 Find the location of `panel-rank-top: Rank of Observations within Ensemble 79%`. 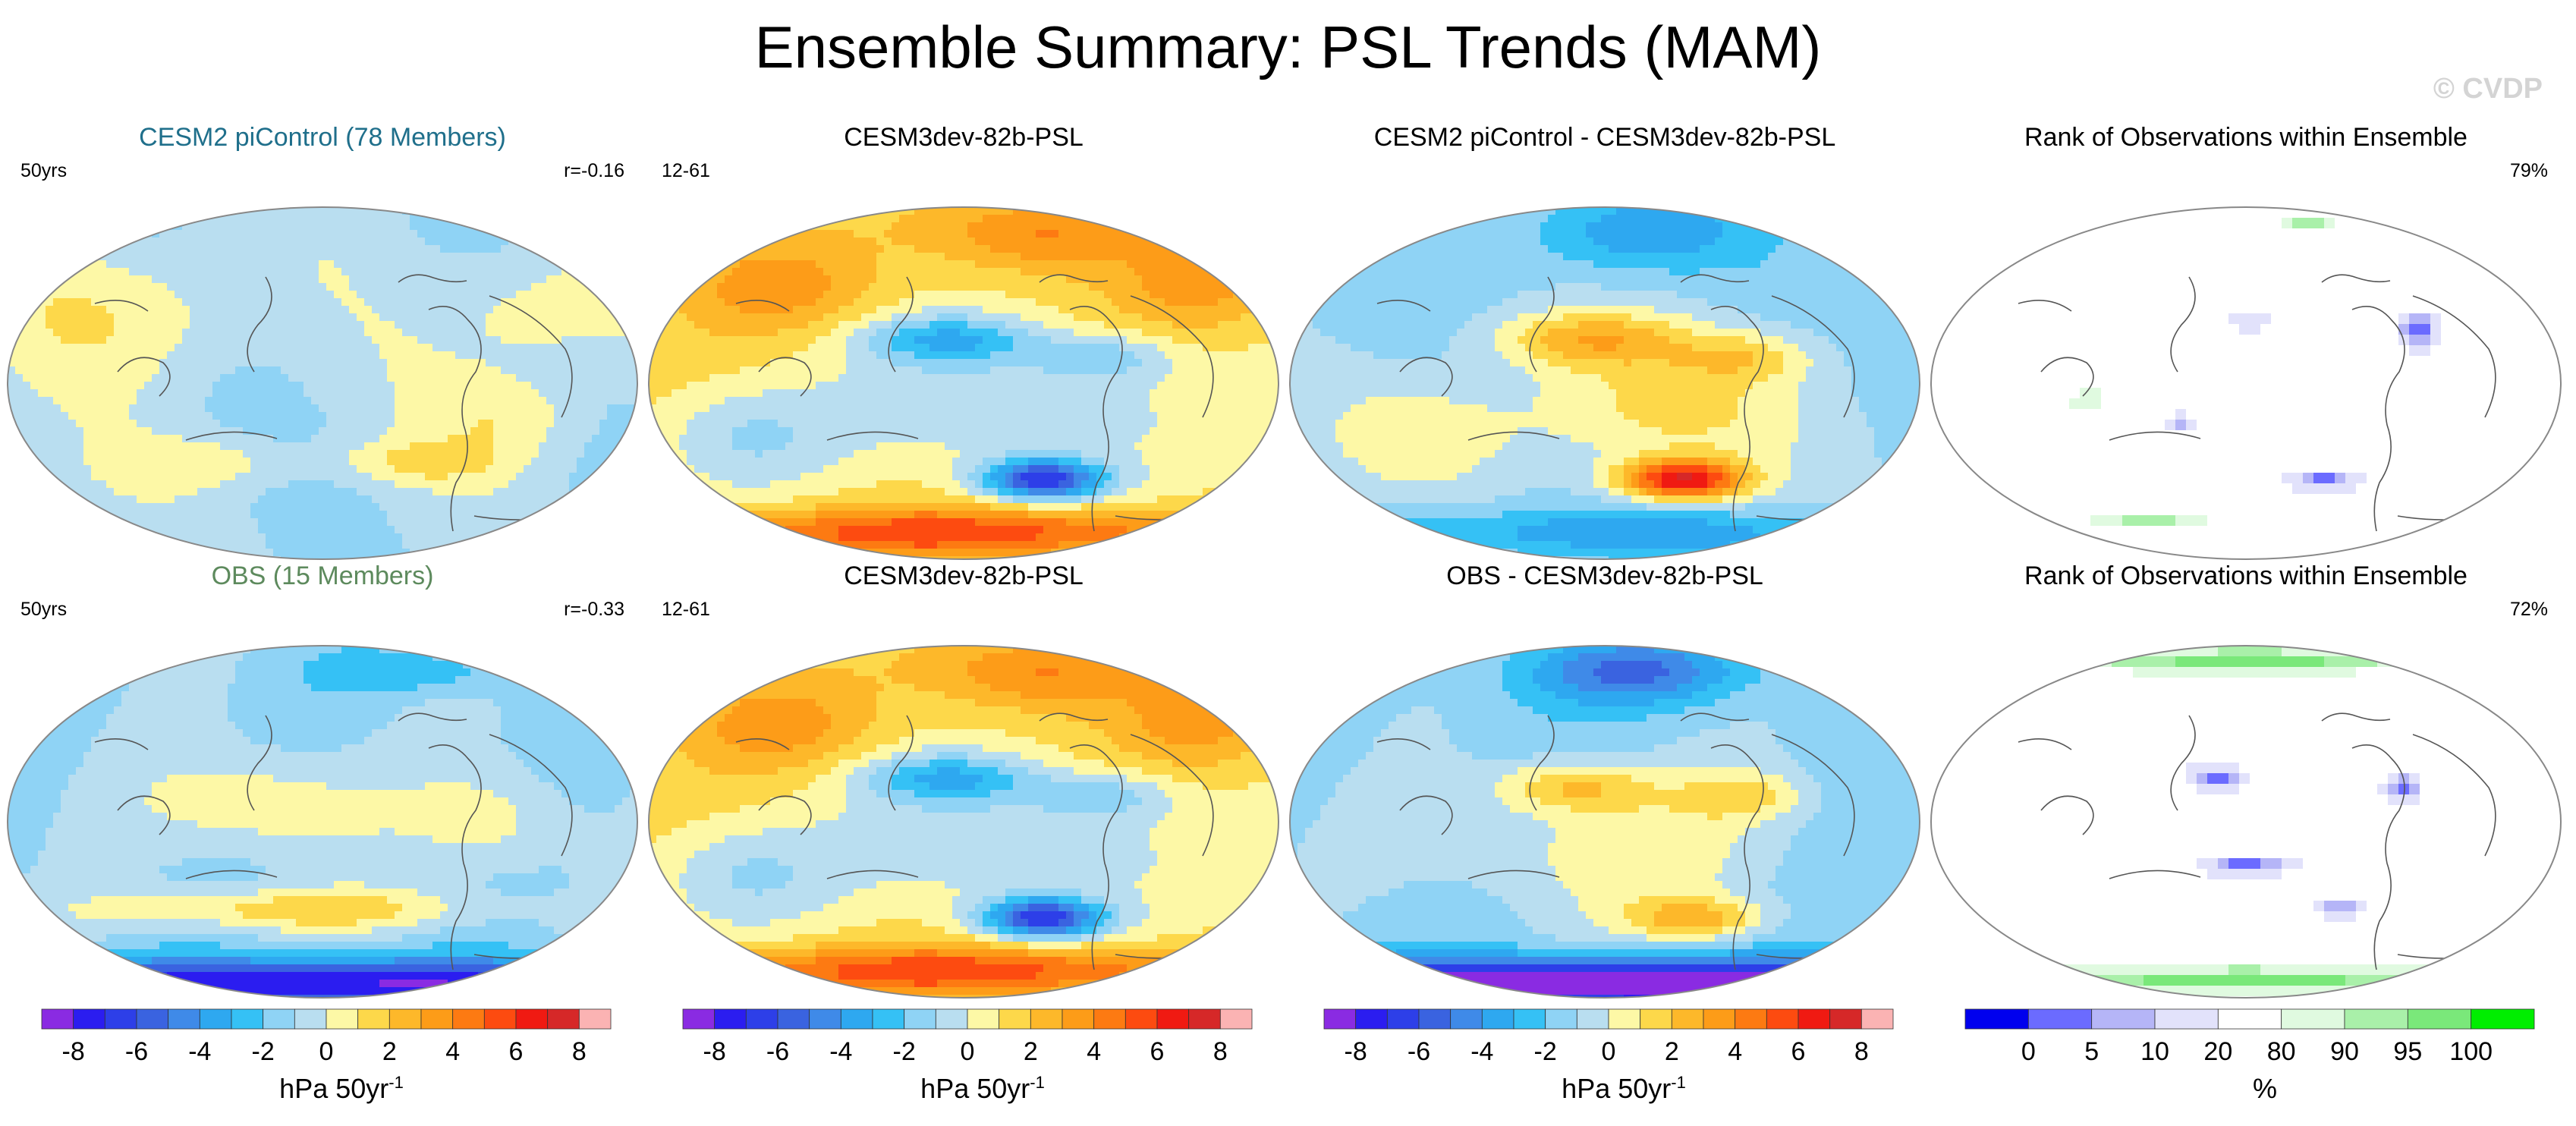

panel-rank-top: Rank of Observations within Ensemble 79% is located at coordinates (2246, 341).